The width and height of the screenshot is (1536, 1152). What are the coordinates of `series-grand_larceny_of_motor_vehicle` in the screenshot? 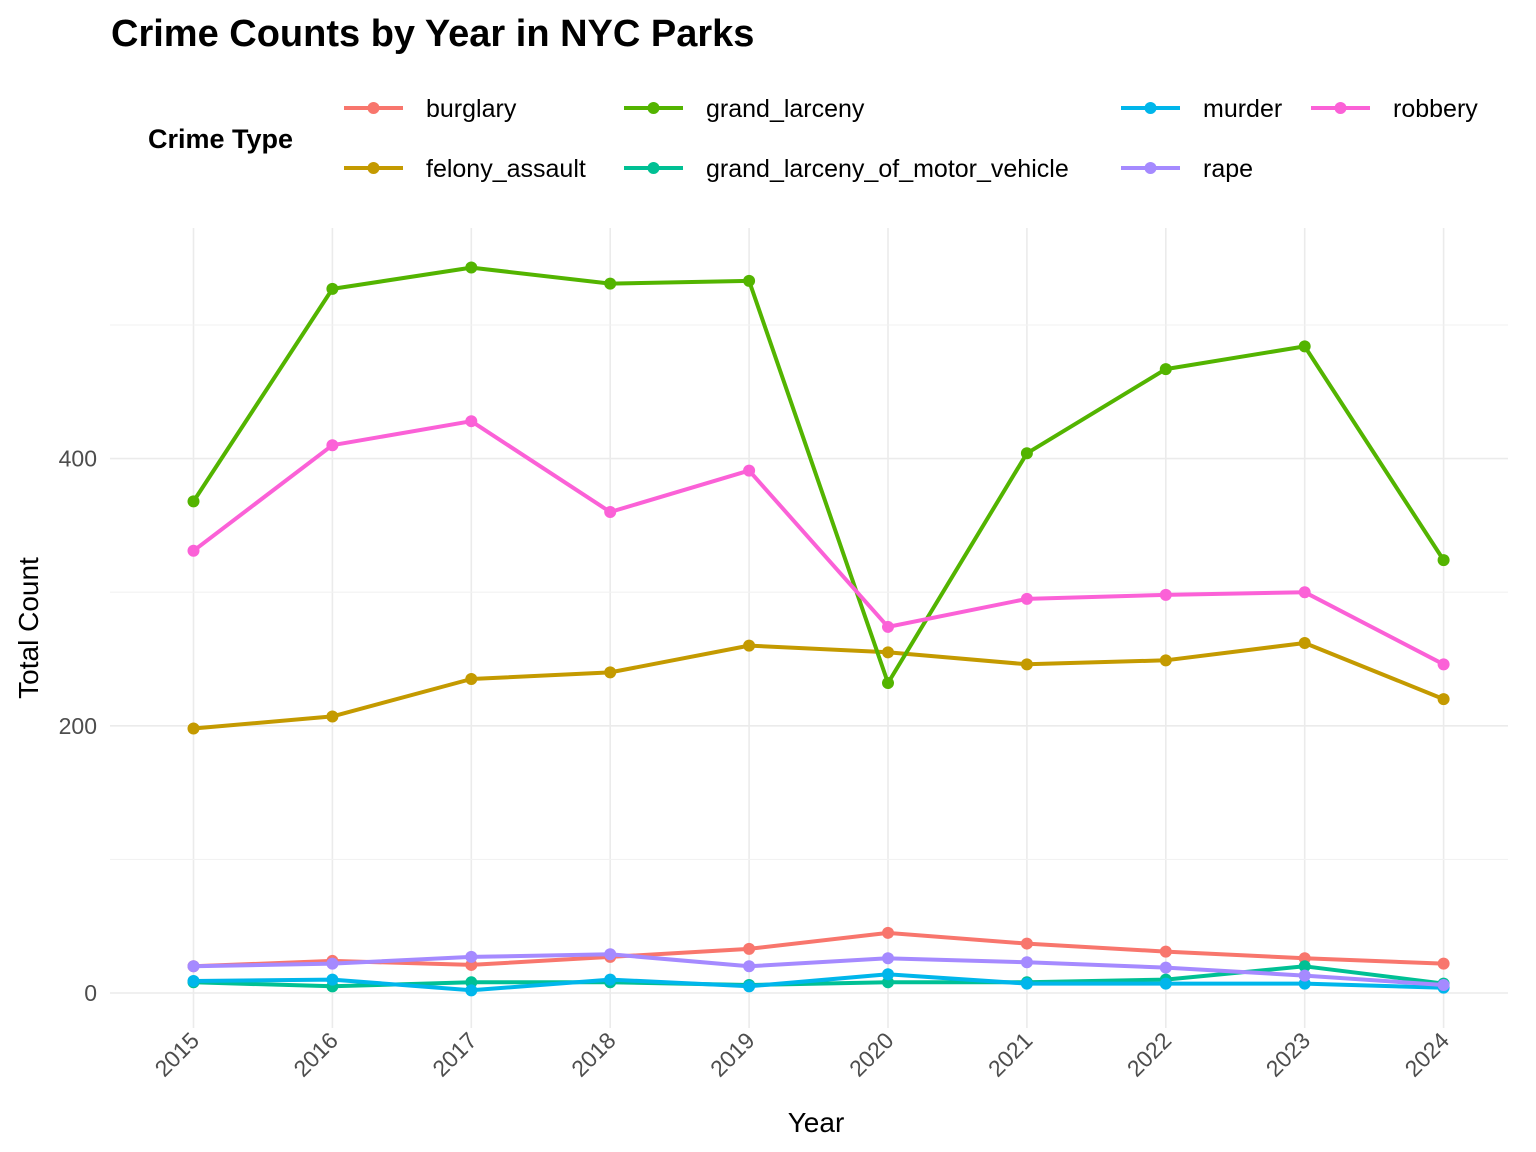 It's located at (818, 976).